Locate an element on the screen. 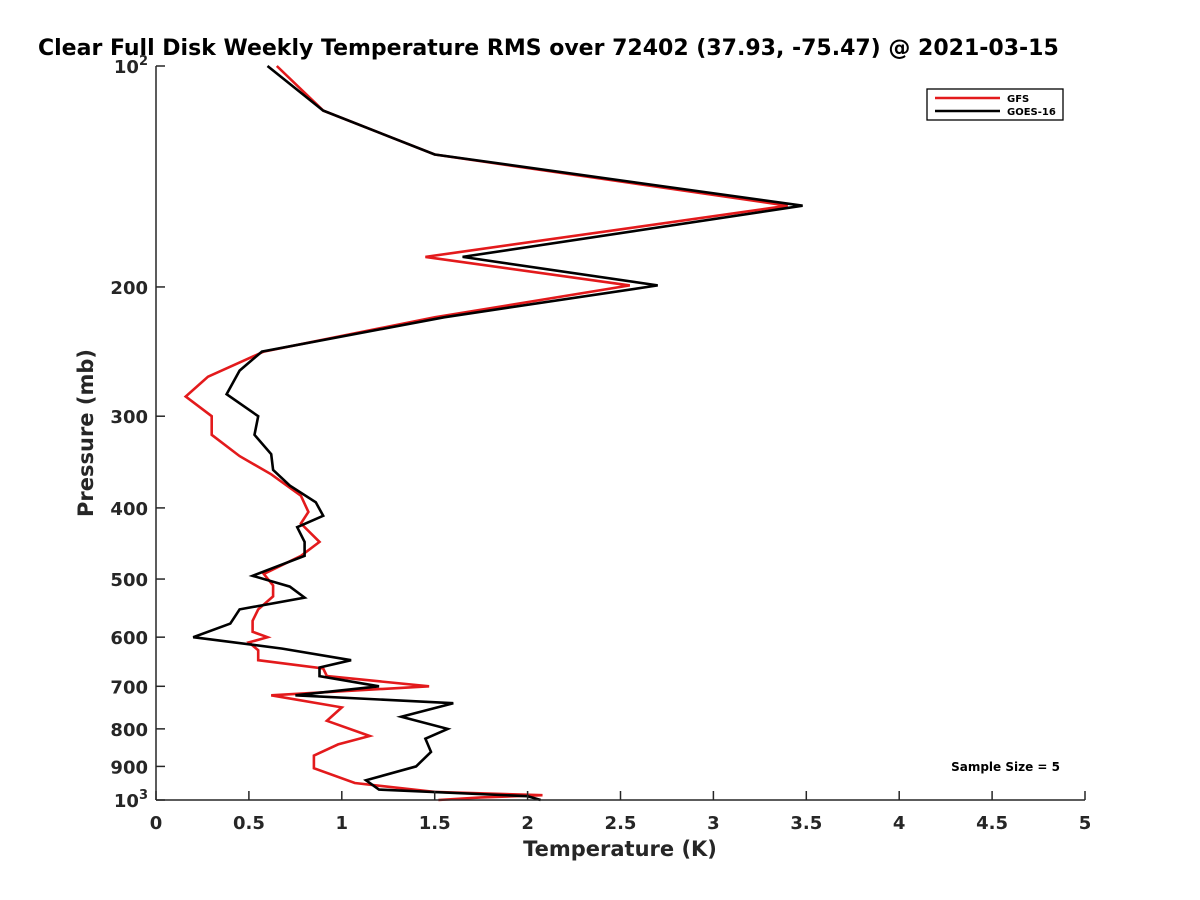  x-tick-label: 4 is located at coordinates (899, 823).